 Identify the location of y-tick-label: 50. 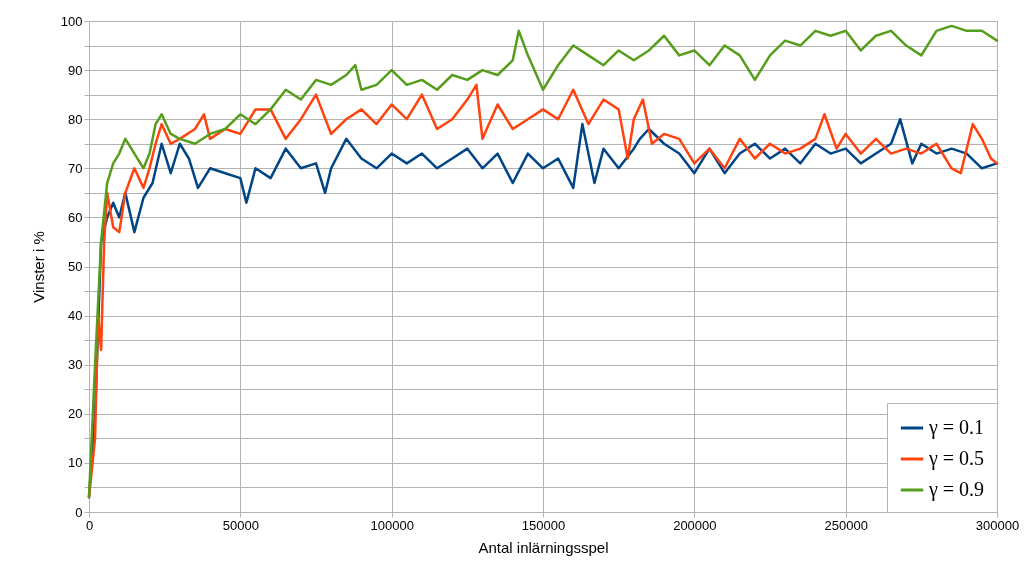
(75, 266).